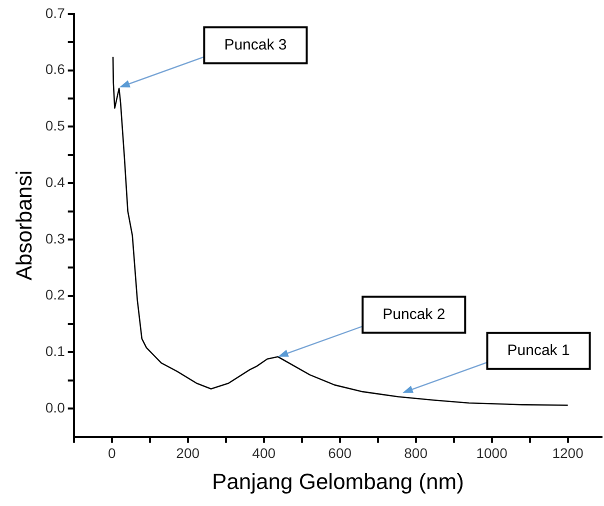 The image size is (604, 506). I want to click on annotation: Puncak 1, so click(538, 350).